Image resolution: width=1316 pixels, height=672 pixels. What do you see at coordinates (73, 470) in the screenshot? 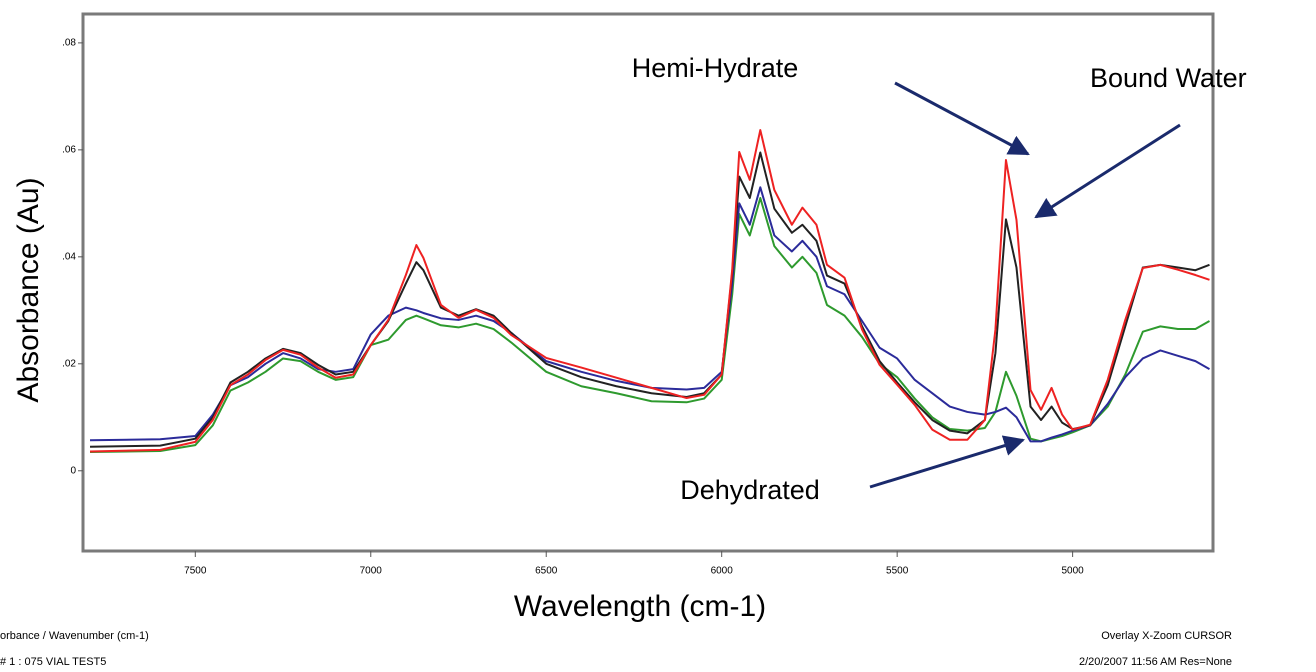
I see `y-tick-label: 0` at bounding box center [73, 470].